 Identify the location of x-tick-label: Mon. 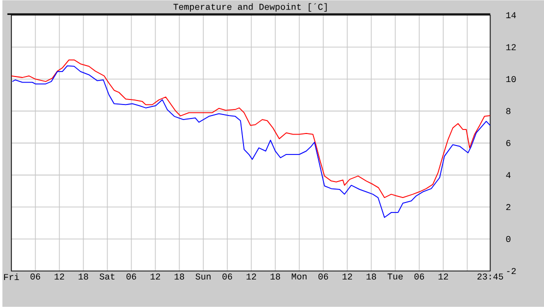
(299, 277).